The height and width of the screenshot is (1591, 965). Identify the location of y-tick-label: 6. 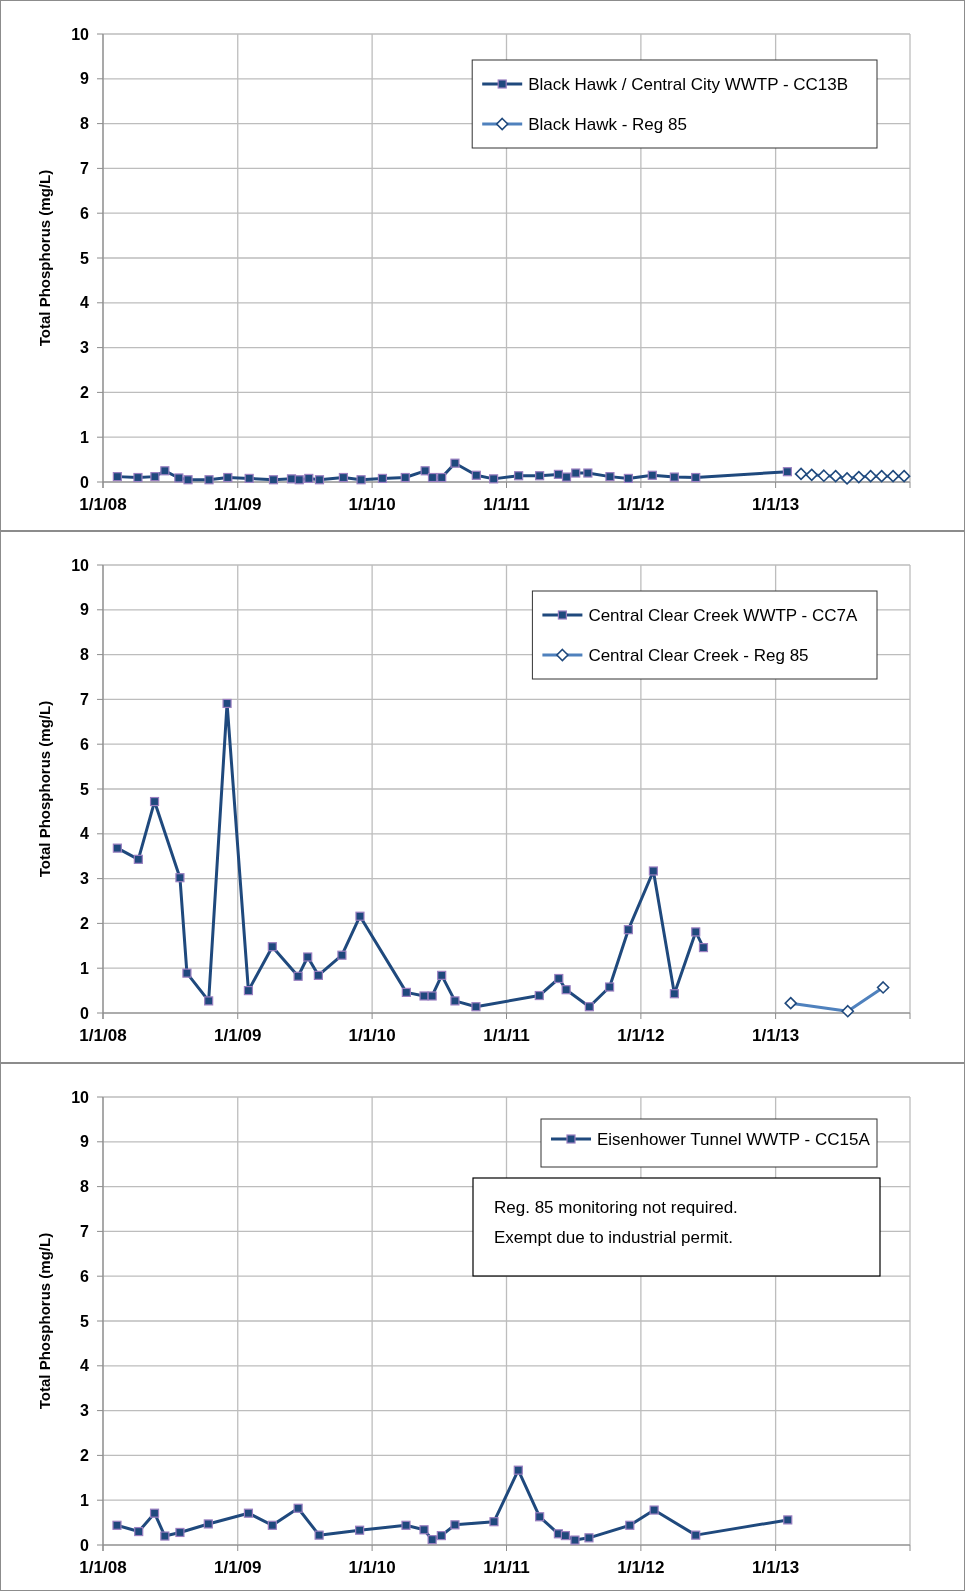
(85, 213).